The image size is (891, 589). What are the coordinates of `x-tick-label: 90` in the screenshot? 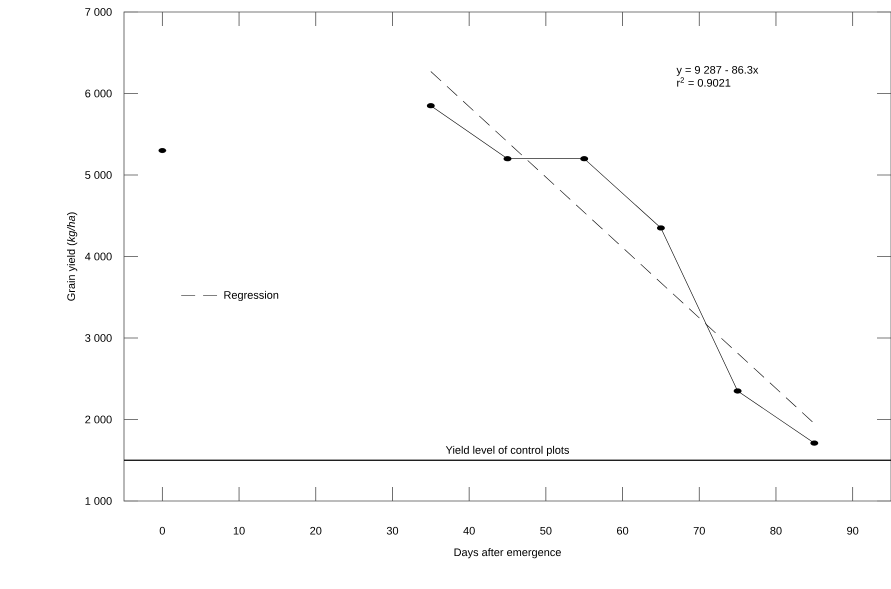 It's located at (852, 530).